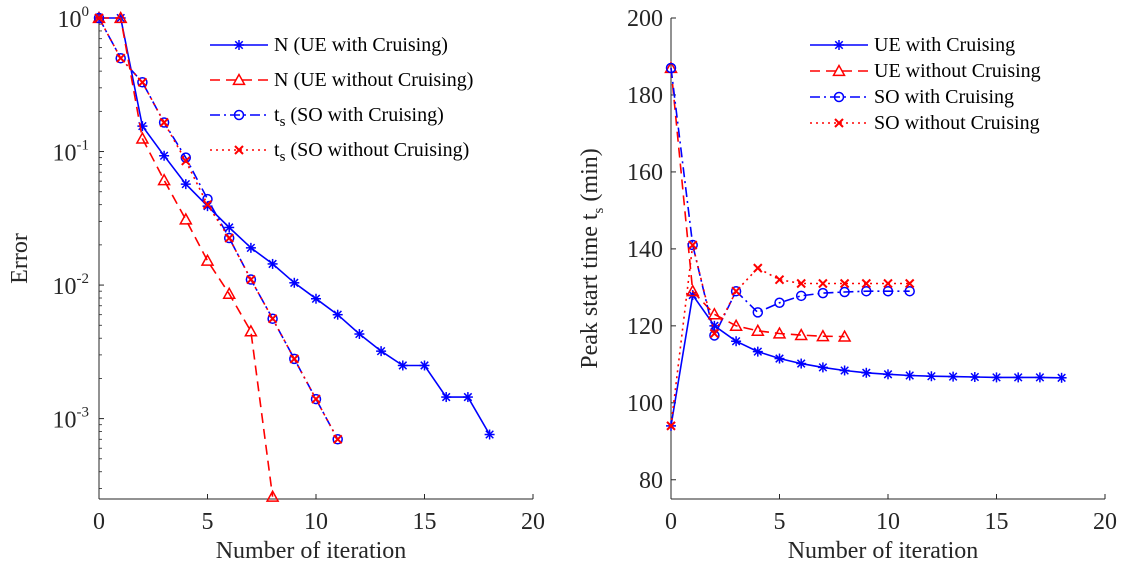 The height and width of the screenshot is (571, 1125). What do you see at coordinates (71, 419) in the screenshot?
I see `y-tick-label: 10-3` at bounding box center [71, 419].